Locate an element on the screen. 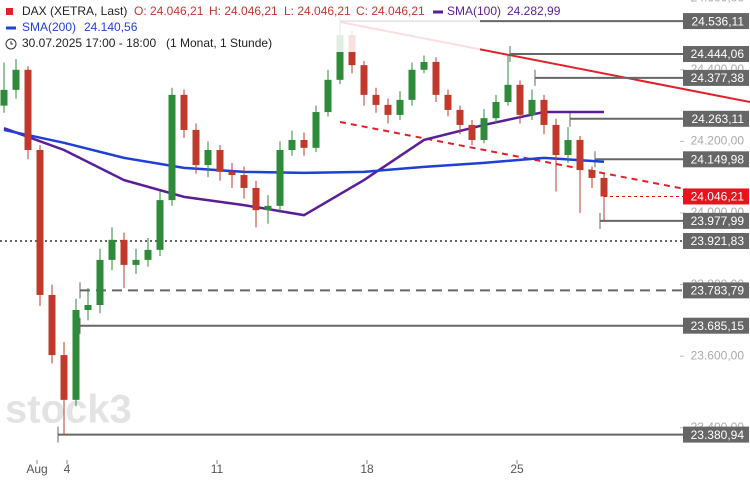  x-tick-label: 25 is located at coordinates (517, 469).